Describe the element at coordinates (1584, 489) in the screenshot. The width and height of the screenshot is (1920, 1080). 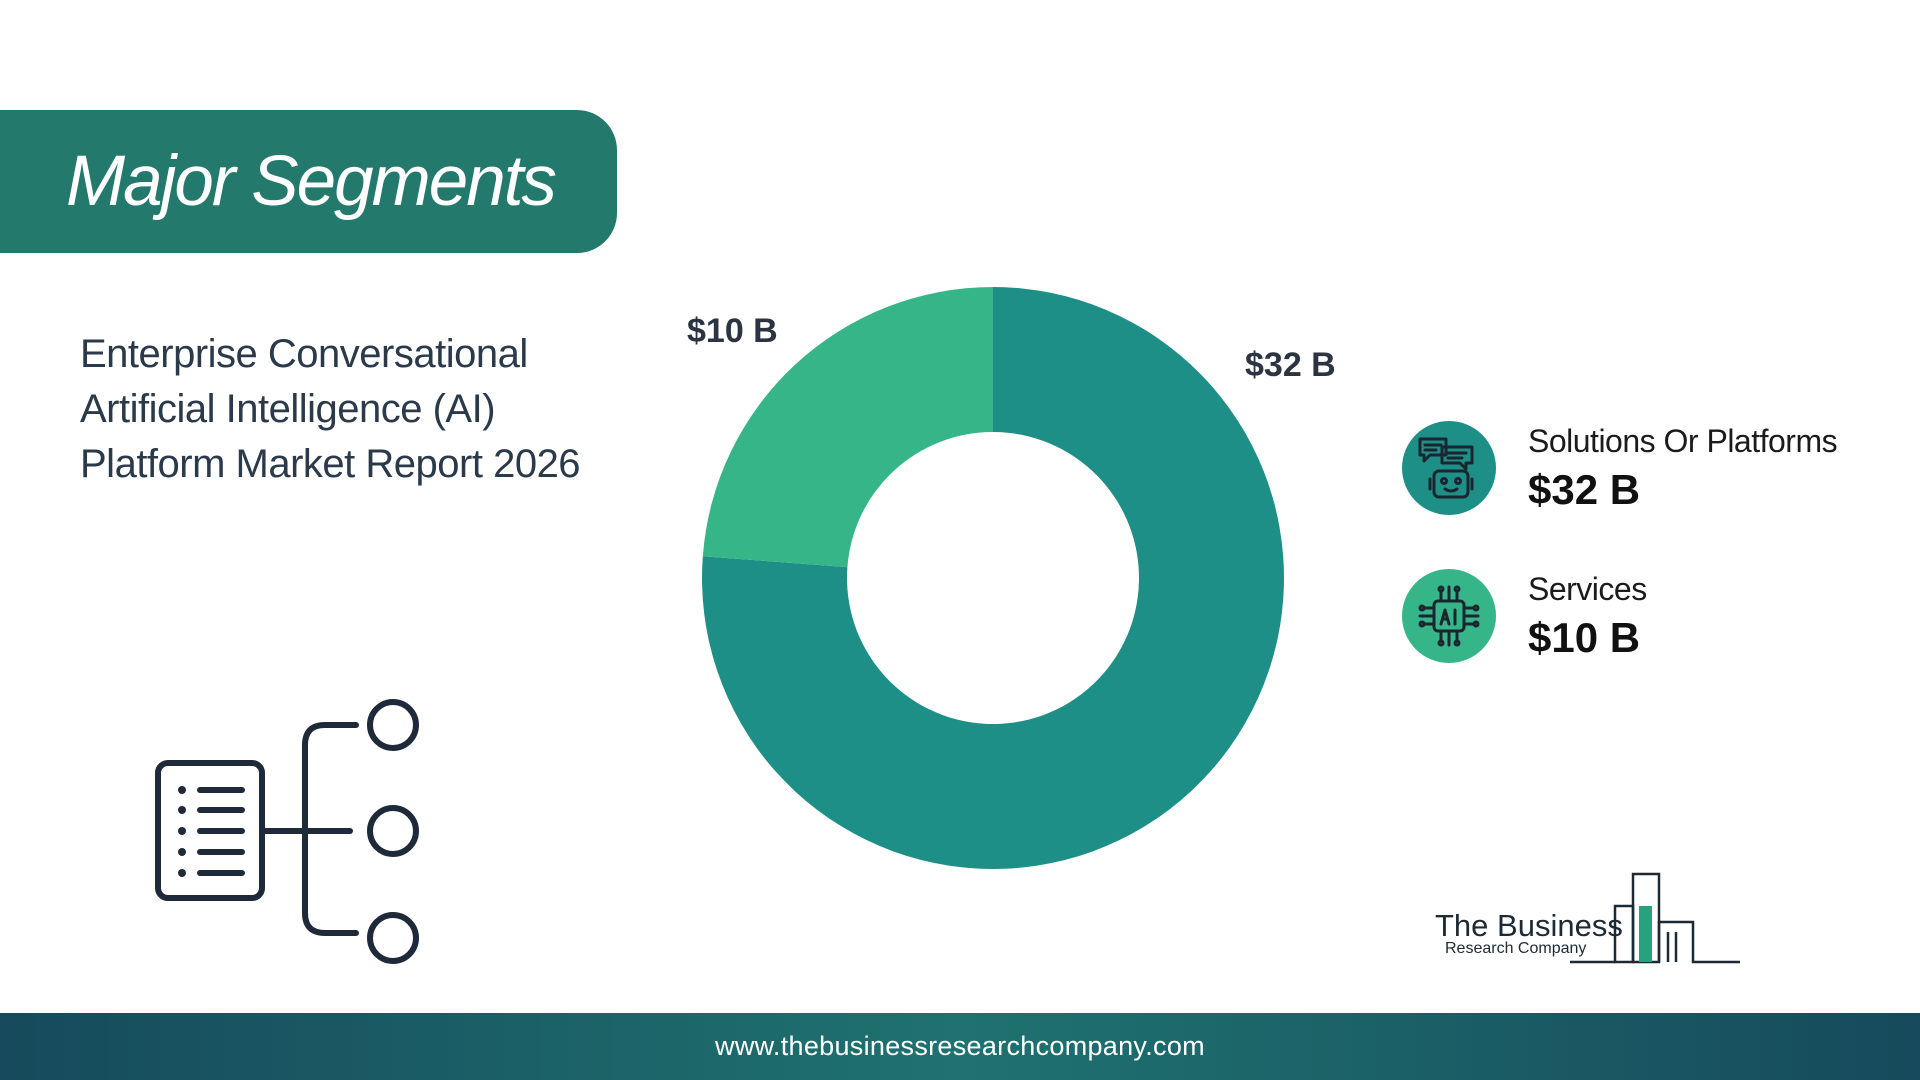
I see `legend-value-solutions: $32 B` at that location.